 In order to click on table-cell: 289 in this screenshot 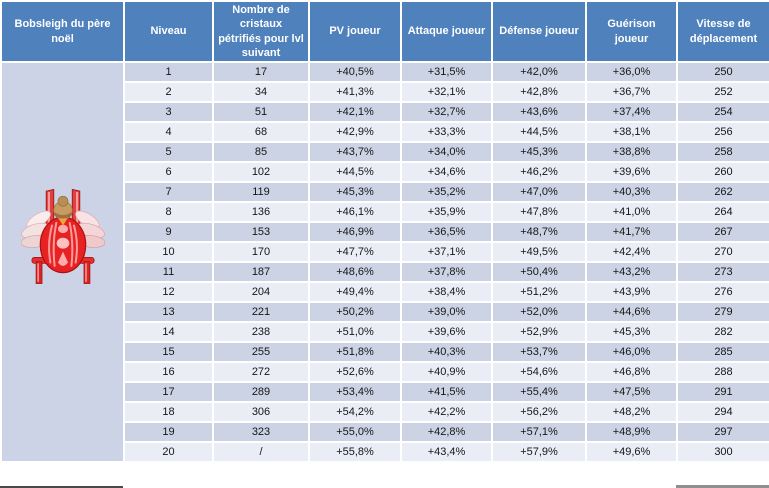, I will do `click(261, 392)`.